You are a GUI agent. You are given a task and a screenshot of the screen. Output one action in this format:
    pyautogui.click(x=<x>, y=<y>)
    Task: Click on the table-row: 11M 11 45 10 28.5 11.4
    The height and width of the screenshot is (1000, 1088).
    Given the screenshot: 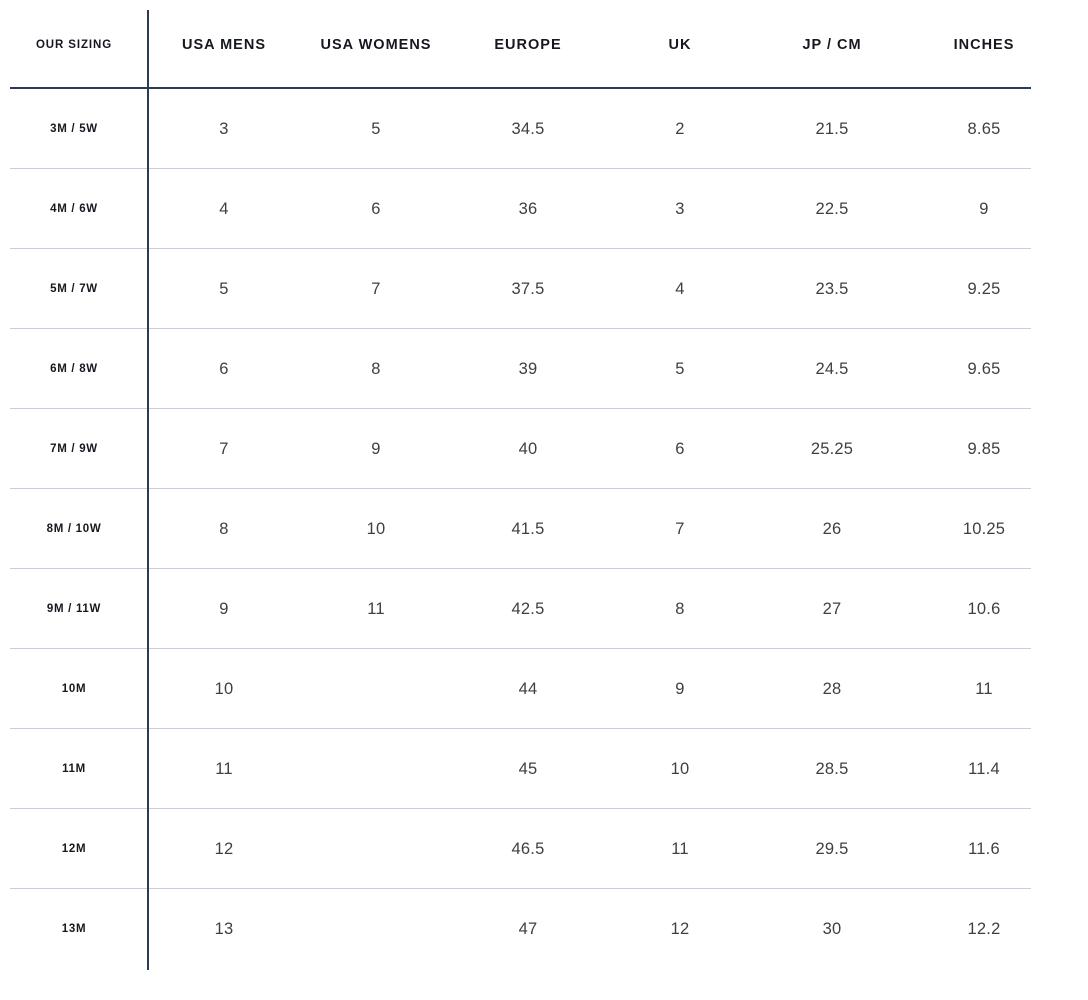 What is the action you would take?
    pyautogui.click(x=530, y=769)
    